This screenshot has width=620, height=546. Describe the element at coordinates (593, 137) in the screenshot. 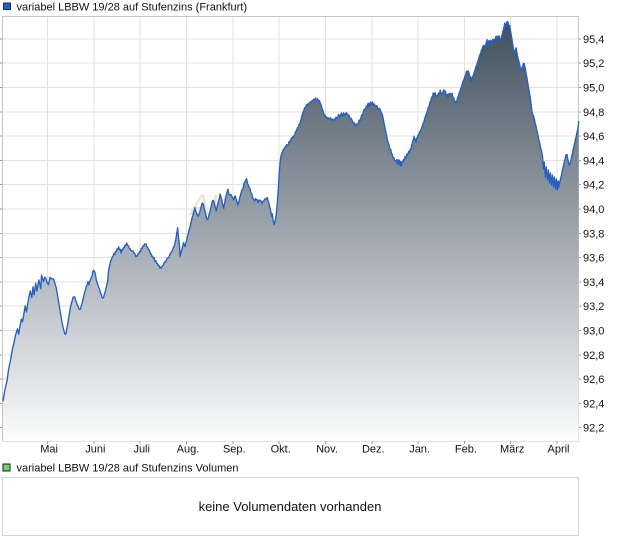

I see `svg-text: 94,6` at that location.